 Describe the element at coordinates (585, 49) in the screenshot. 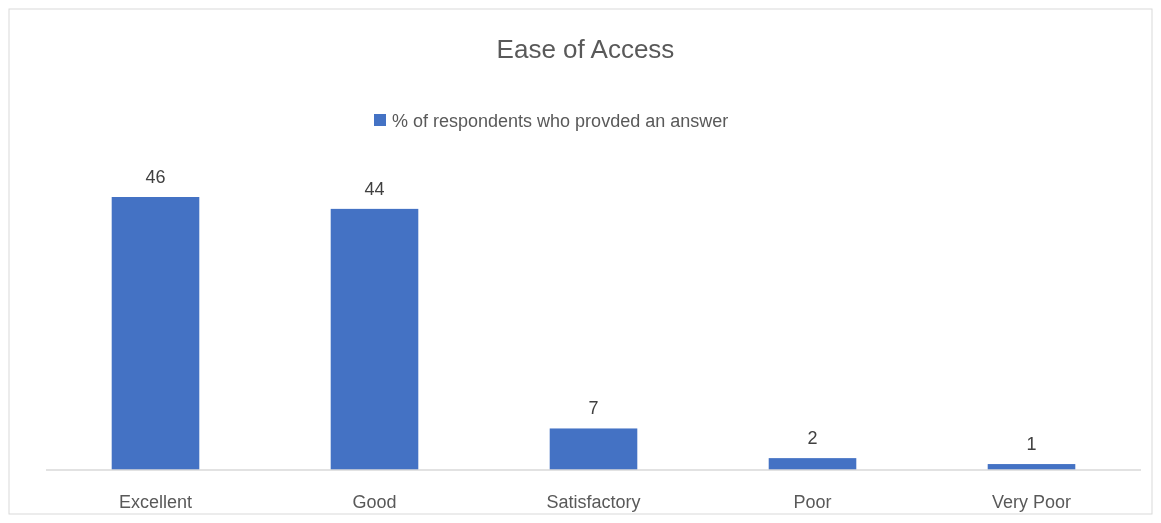

I see `chart-title: Ease of Access` at that location.